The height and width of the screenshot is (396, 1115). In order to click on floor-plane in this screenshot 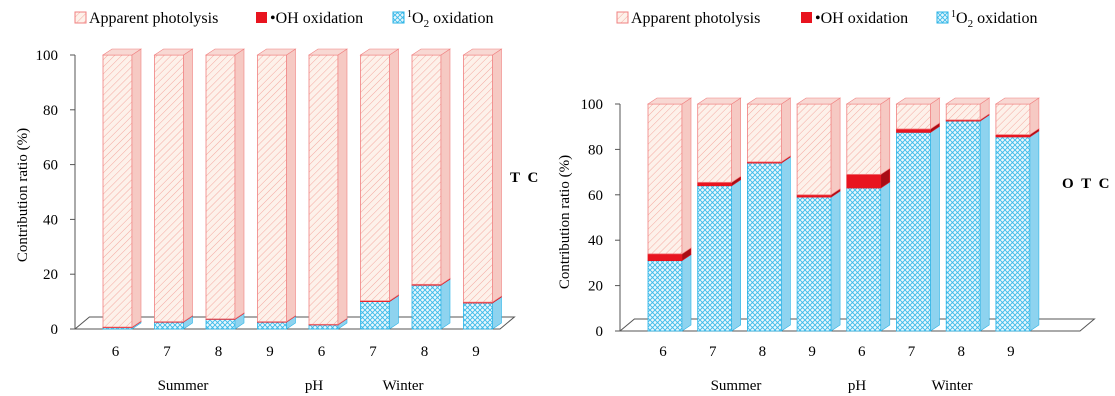, I will do `click(294, 323)`.